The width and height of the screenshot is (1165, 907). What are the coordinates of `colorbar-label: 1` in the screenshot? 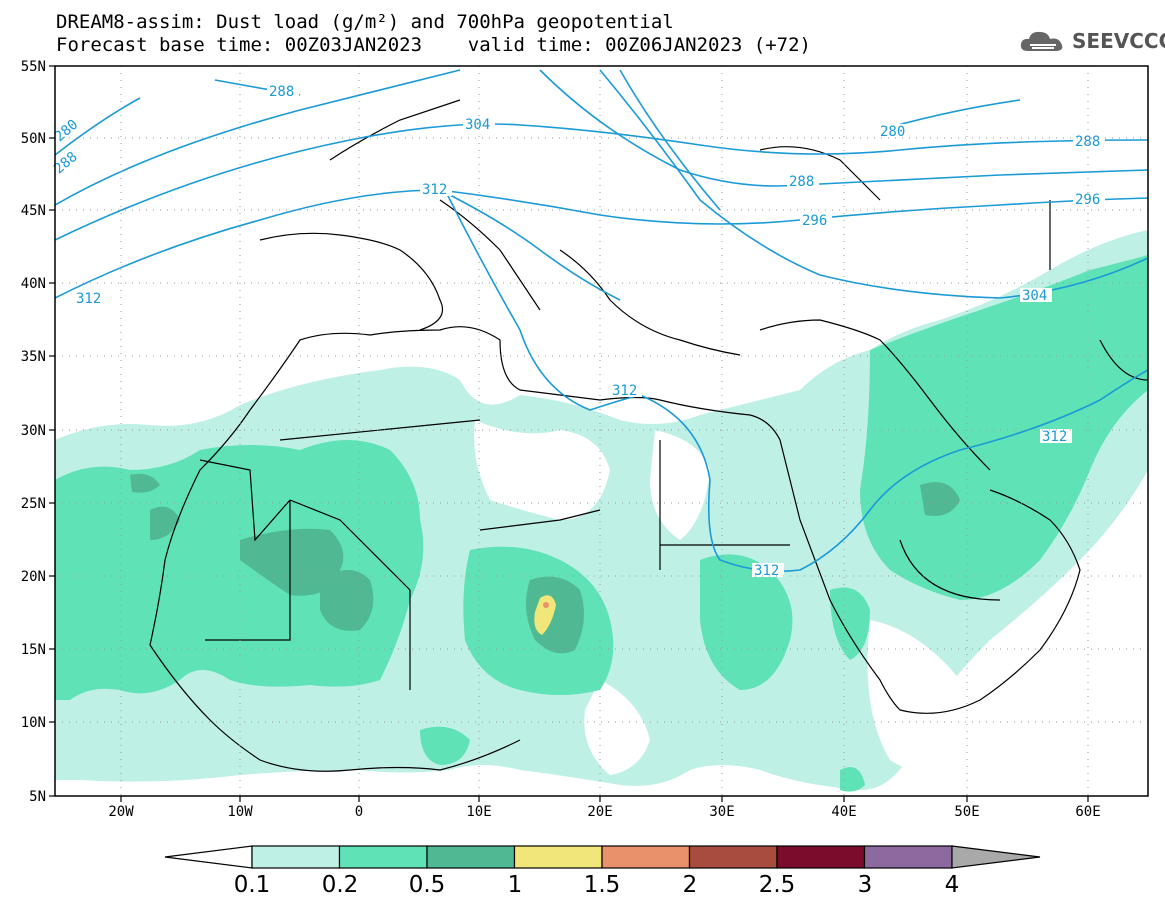 It's located at (515, 885).